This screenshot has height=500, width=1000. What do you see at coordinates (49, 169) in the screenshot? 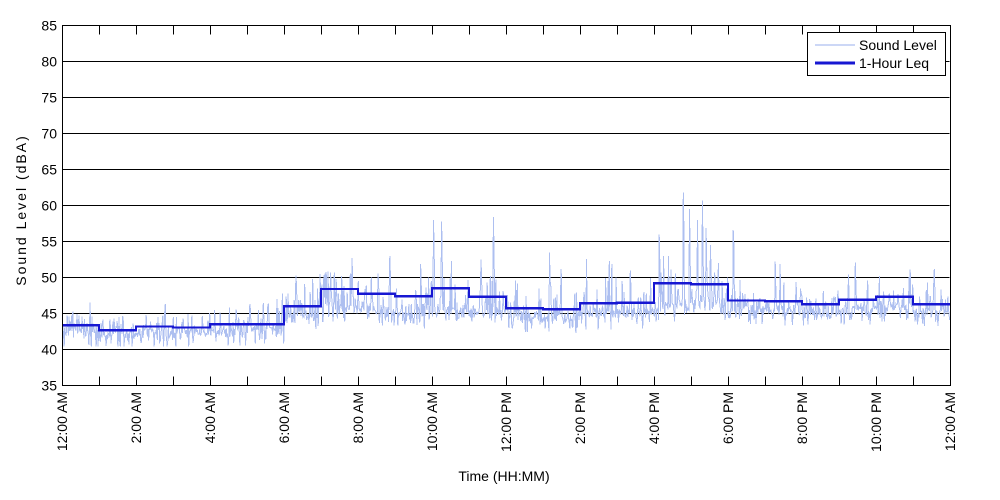
I see `svg-text: 65` at bounding box center [49, 169].